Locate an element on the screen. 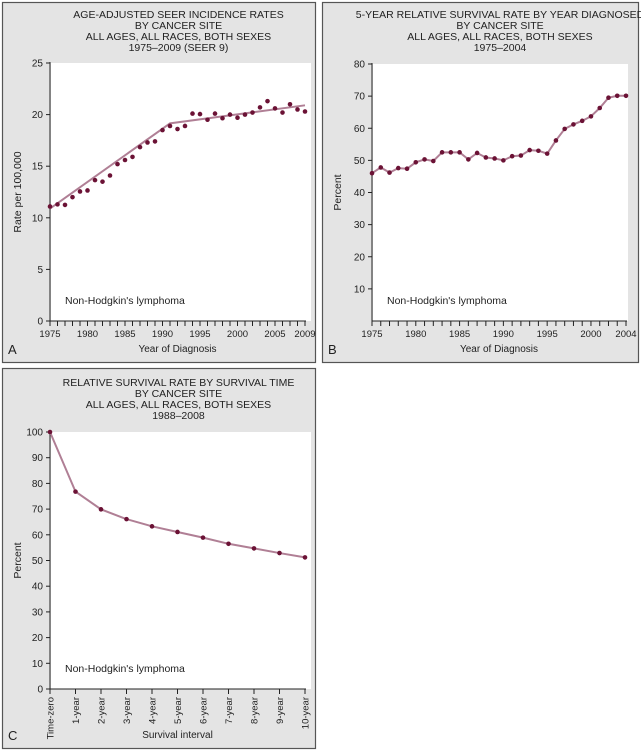 The image size is (641, 750). y-tick-label: 60 is located at coordinates (38, 535).